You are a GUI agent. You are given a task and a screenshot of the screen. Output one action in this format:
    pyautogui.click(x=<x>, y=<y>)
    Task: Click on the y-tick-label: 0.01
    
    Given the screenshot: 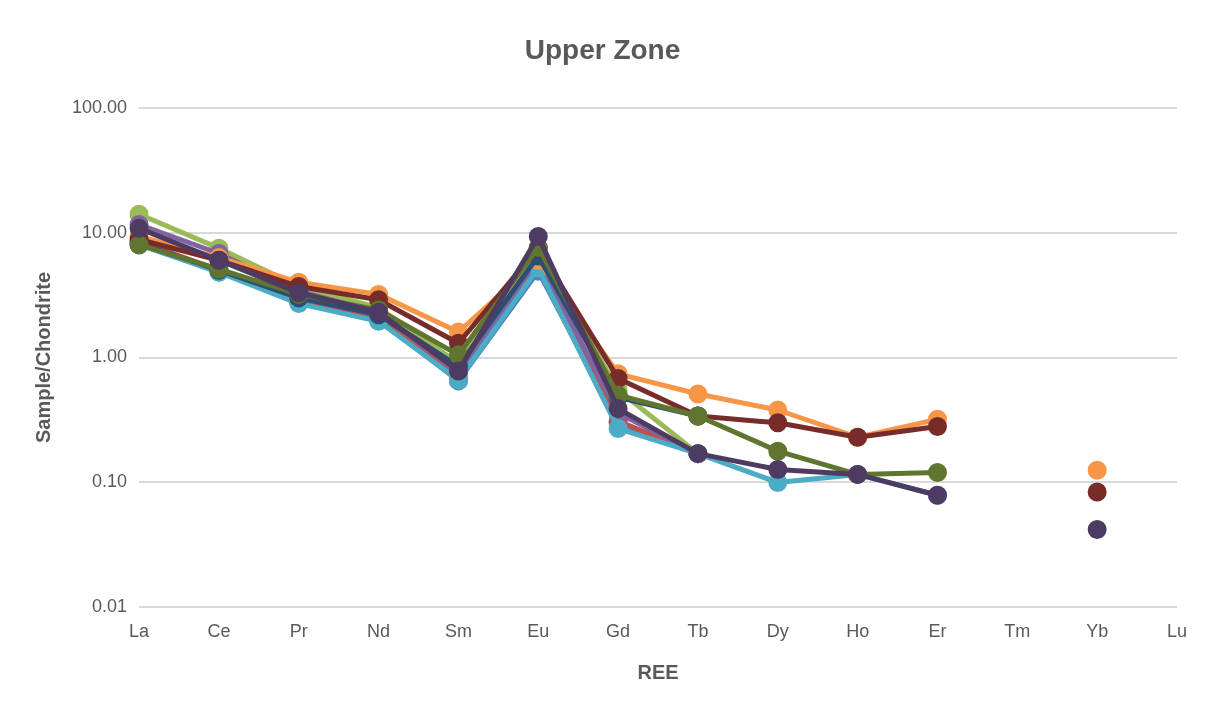 What is the action you would take?
    pyautogui.click(x=110, y=606)
    